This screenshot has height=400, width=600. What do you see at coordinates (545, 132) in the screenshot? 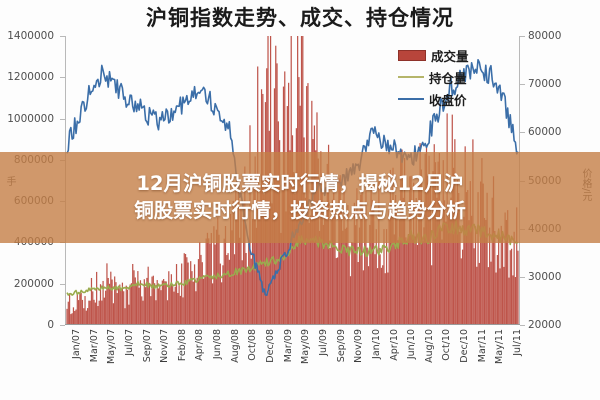
I see `y-tick-right: 60000` at bounding box center [545, 132].